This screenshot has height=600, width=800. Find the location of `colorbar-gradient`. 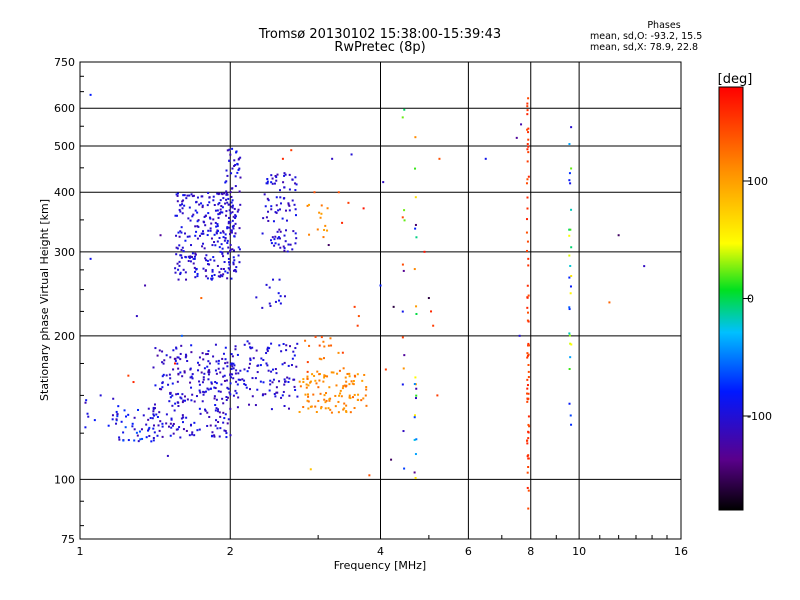

colorbar-gradient is located at coordinates (731, 298).